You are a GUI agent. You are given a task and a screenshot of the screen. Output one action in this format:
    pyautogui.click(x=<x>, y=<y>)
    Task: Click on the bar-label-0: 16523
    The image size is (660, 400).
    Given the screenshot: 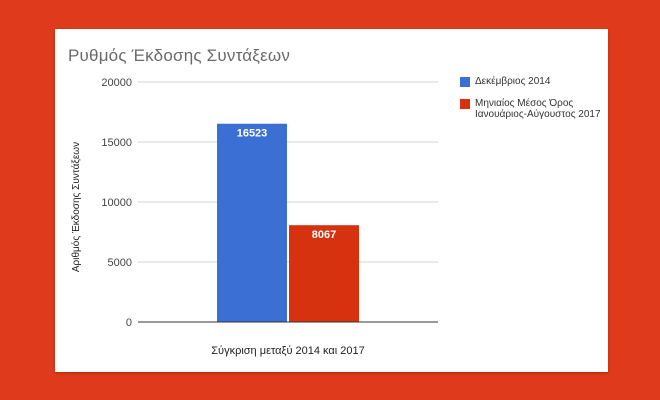 What is the action you would take?
    pyautogui.click(x=252, y=134)
    